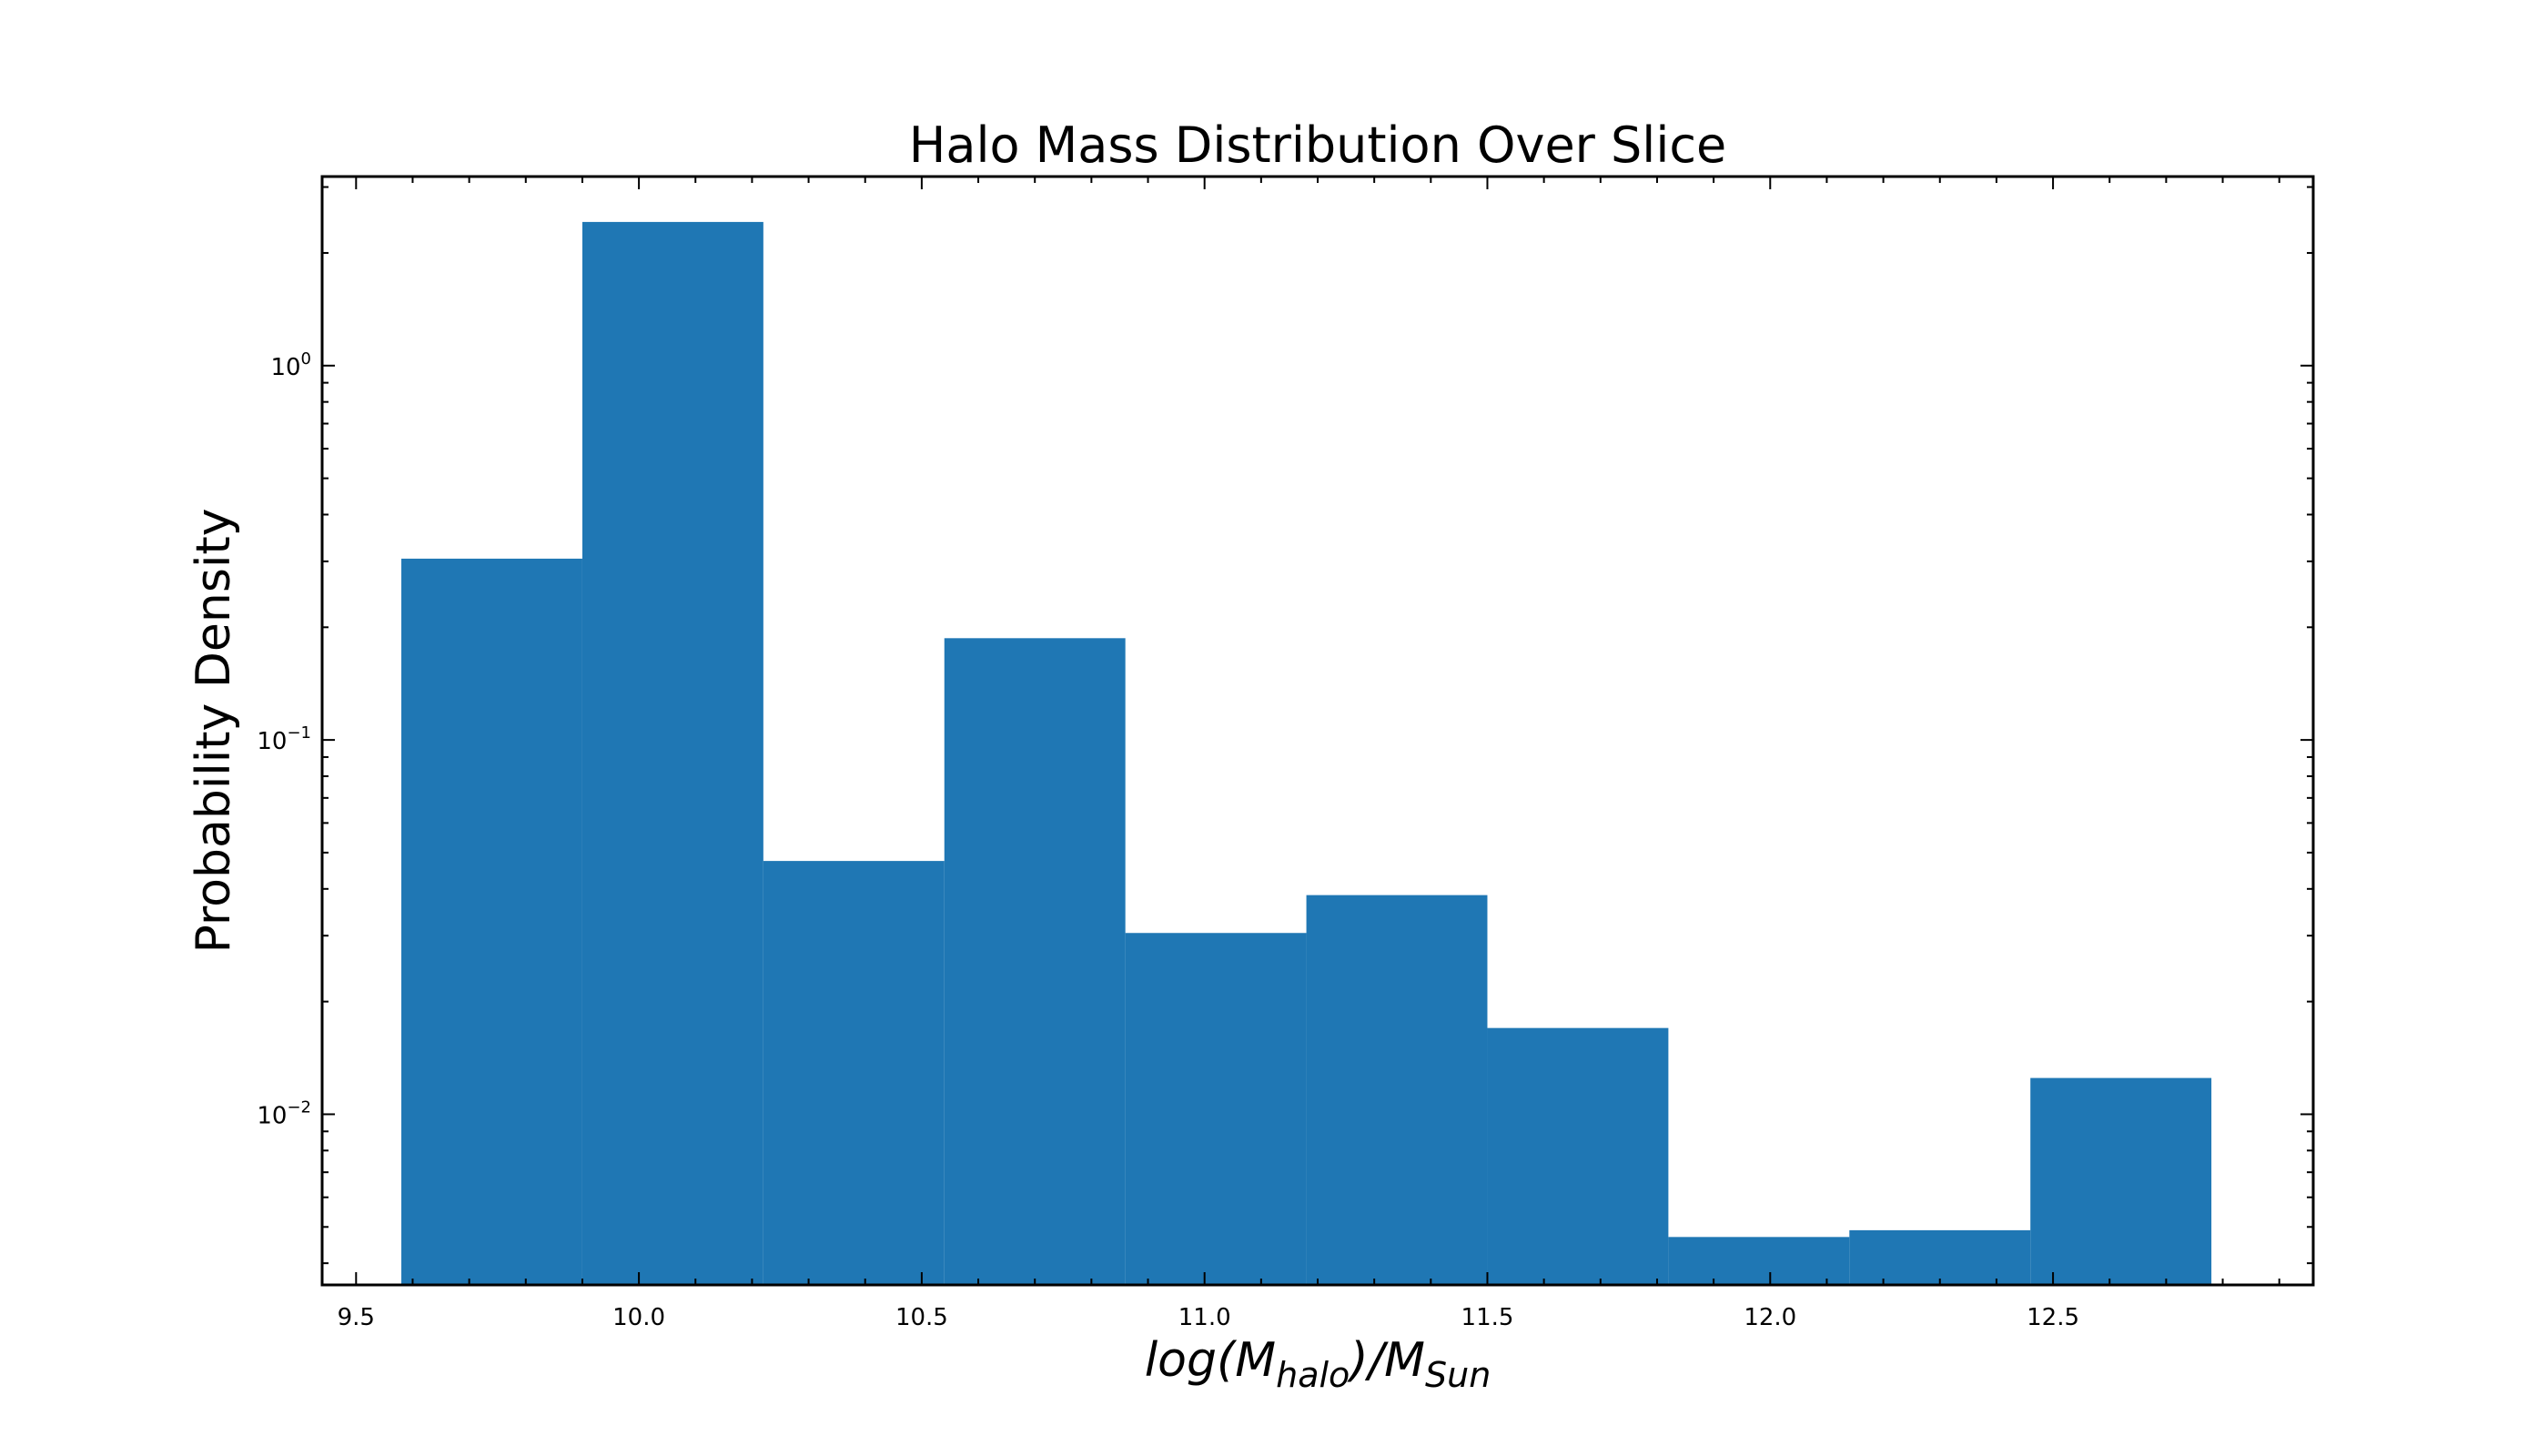 The image size is (2548, 1456). What do you see at coordinates (291, 365) in the screenshot?
I see `y-tick-label: 10⁰` at bounding box center [291, 365].